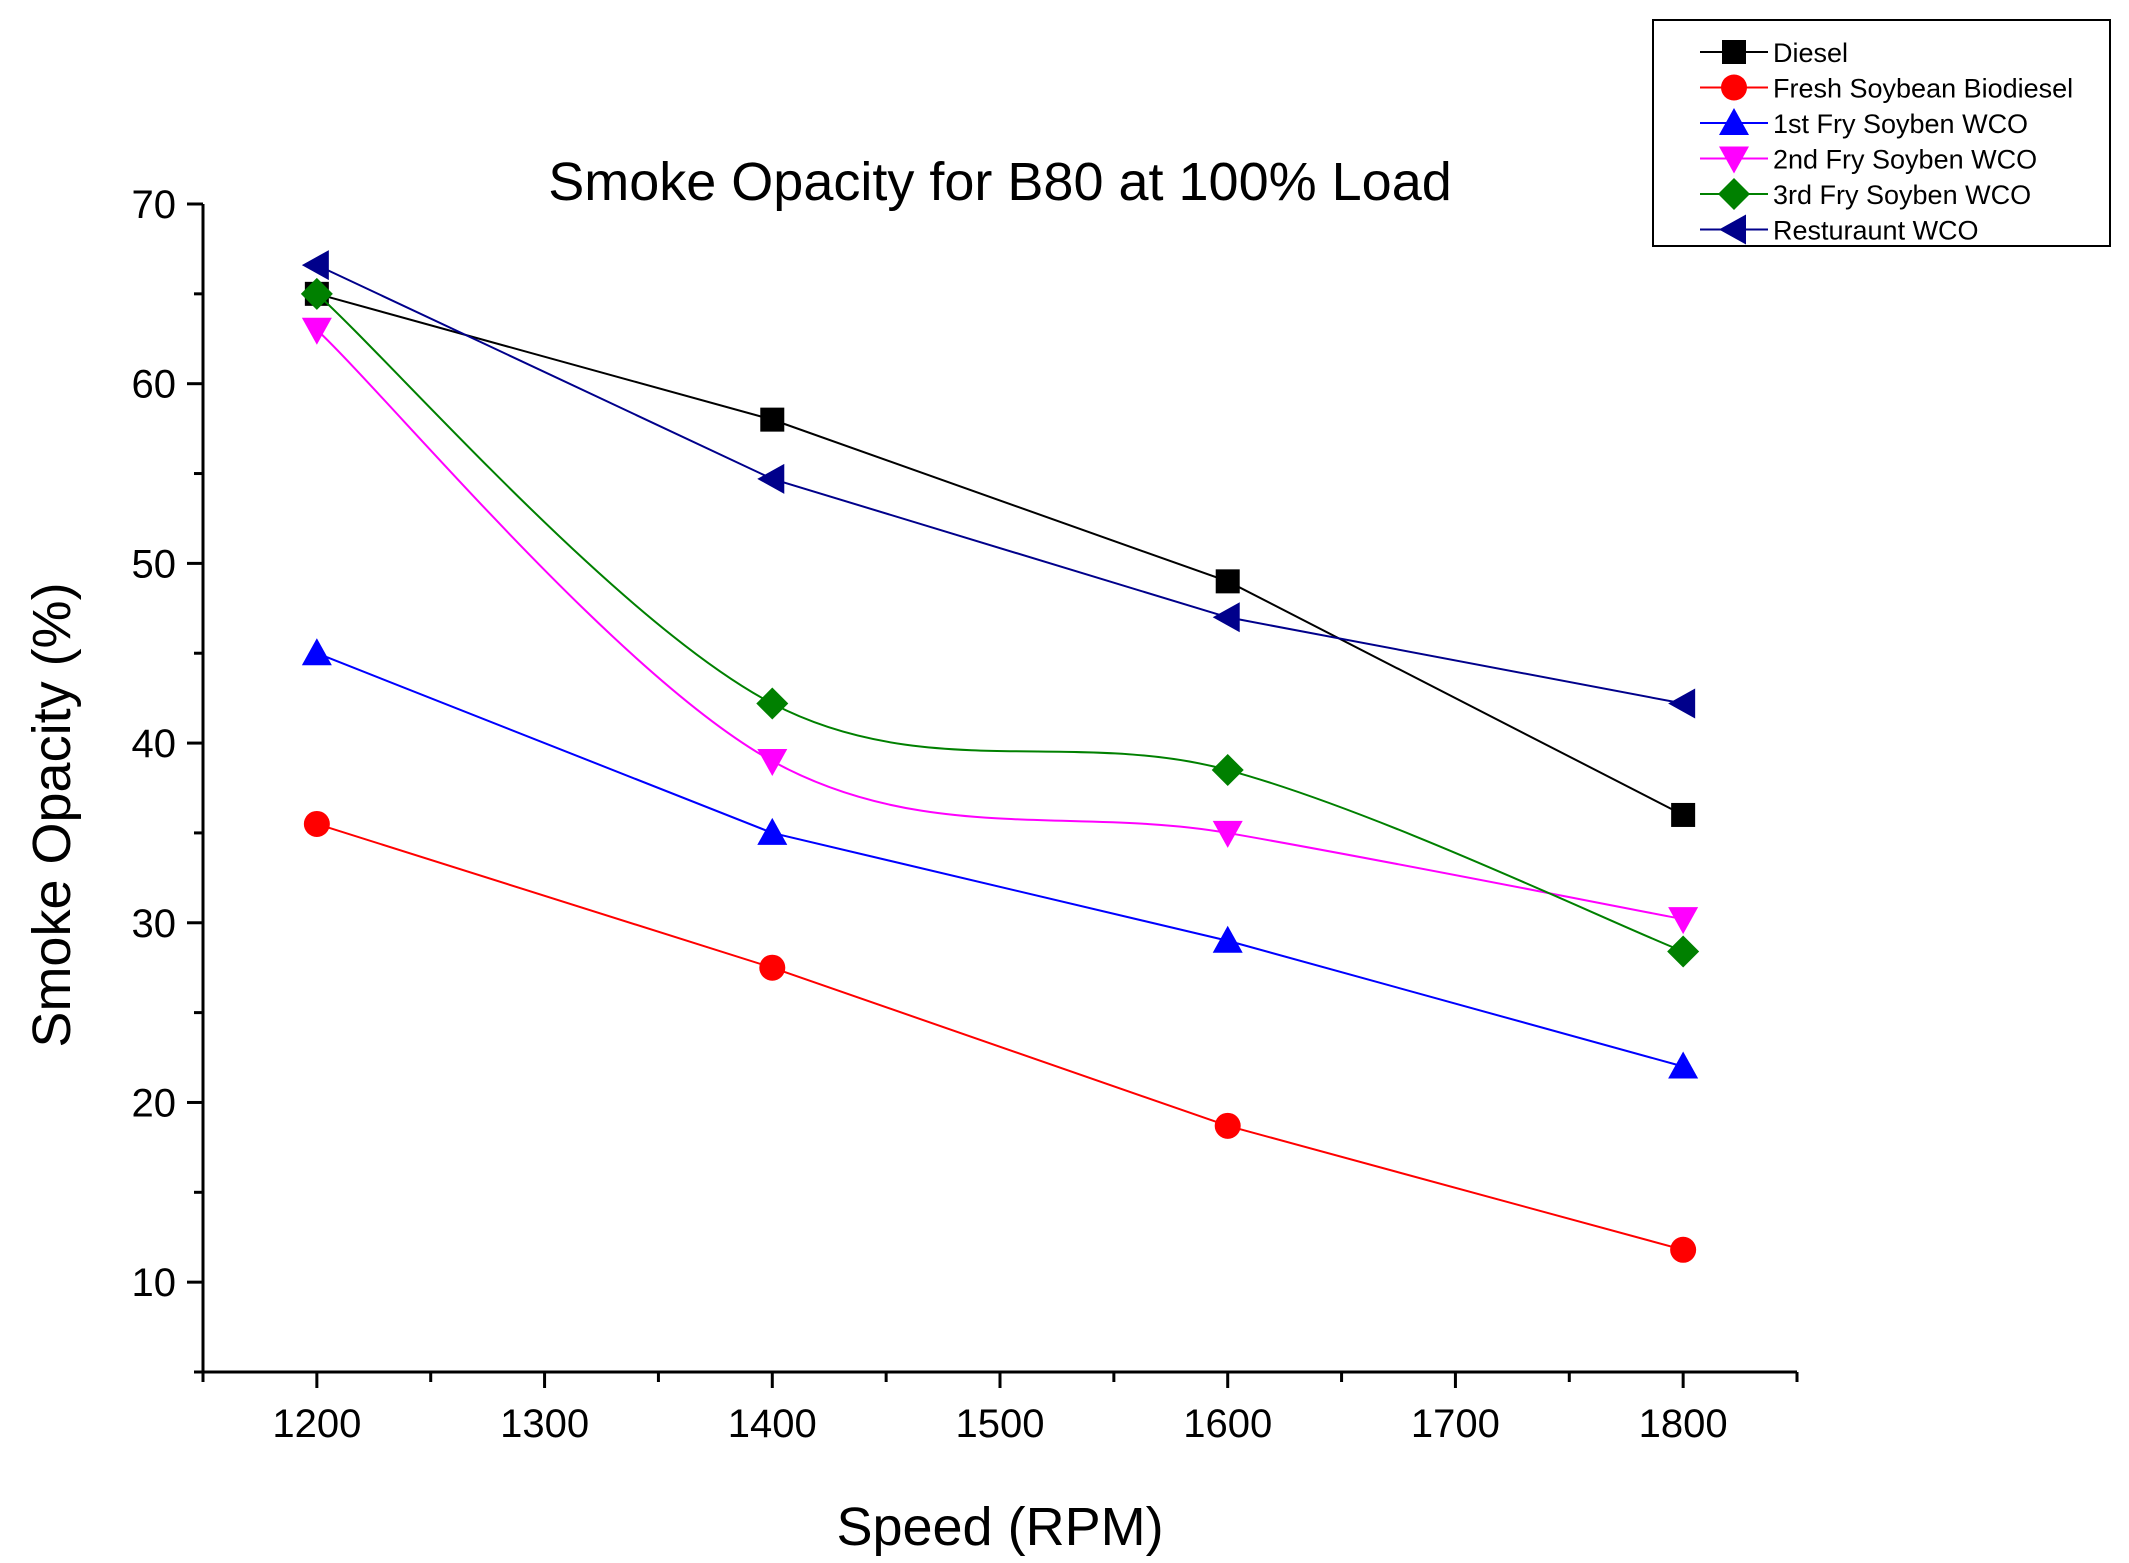  I want to click on legend-label: 2nd Fry Soyben WCO, so click(1905, 160).